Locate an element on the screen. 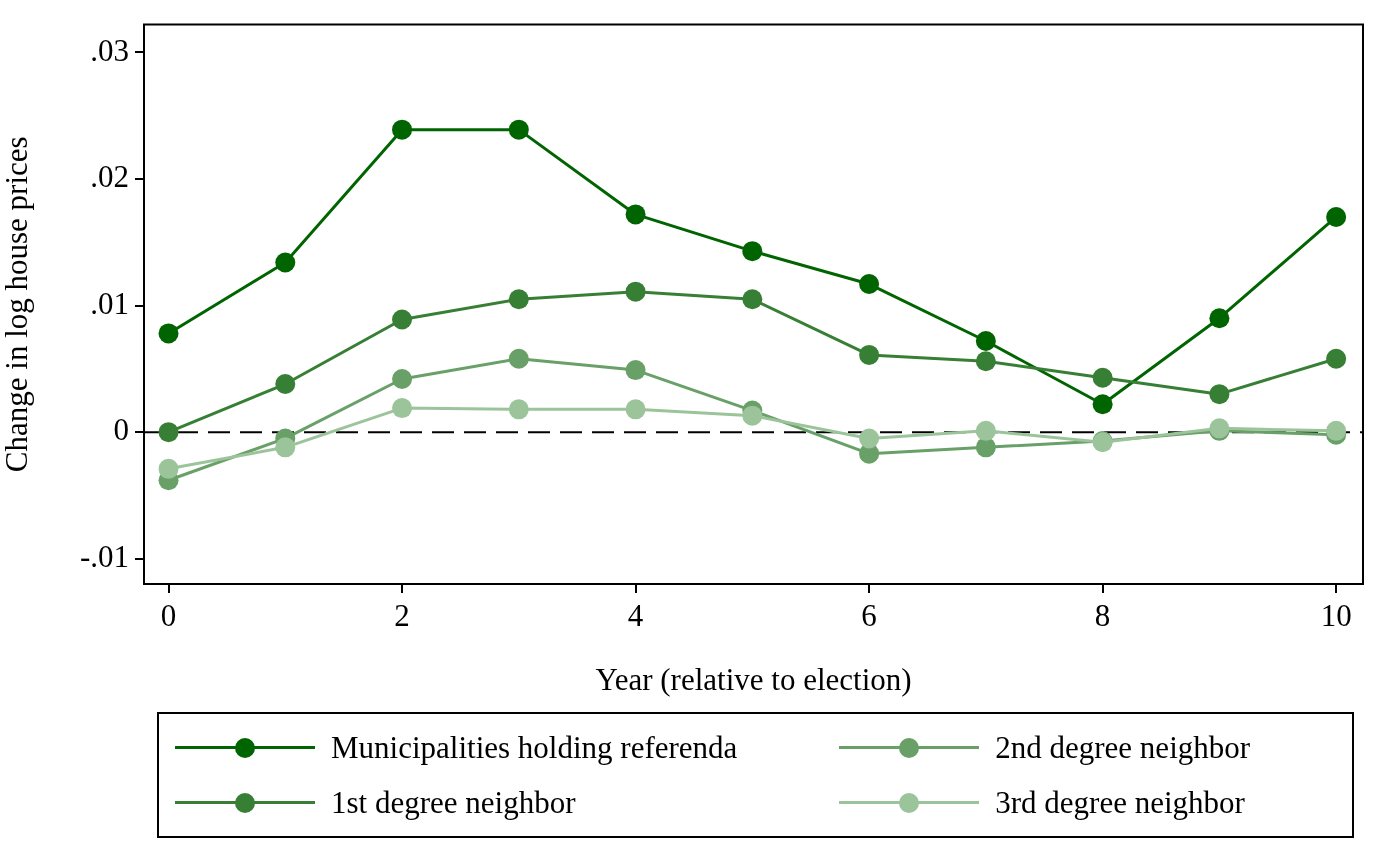  x-tick-label: 0 is located at coordinates (168, 615).